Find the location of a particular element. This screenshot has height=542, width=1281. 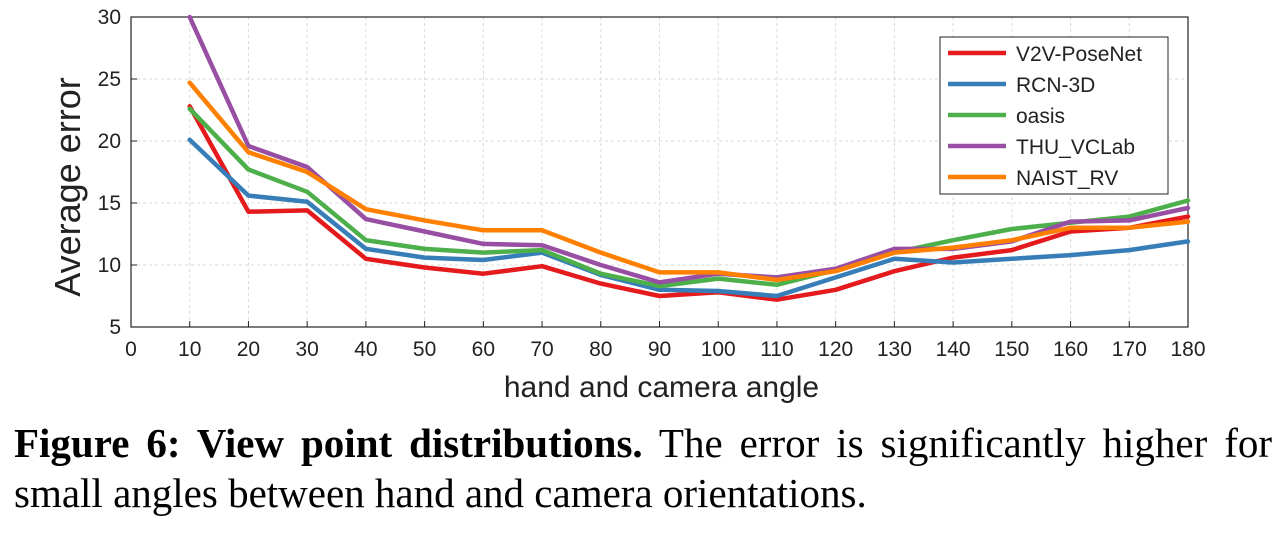

y-tick-label: 25 is located at coordinates (109, 79).